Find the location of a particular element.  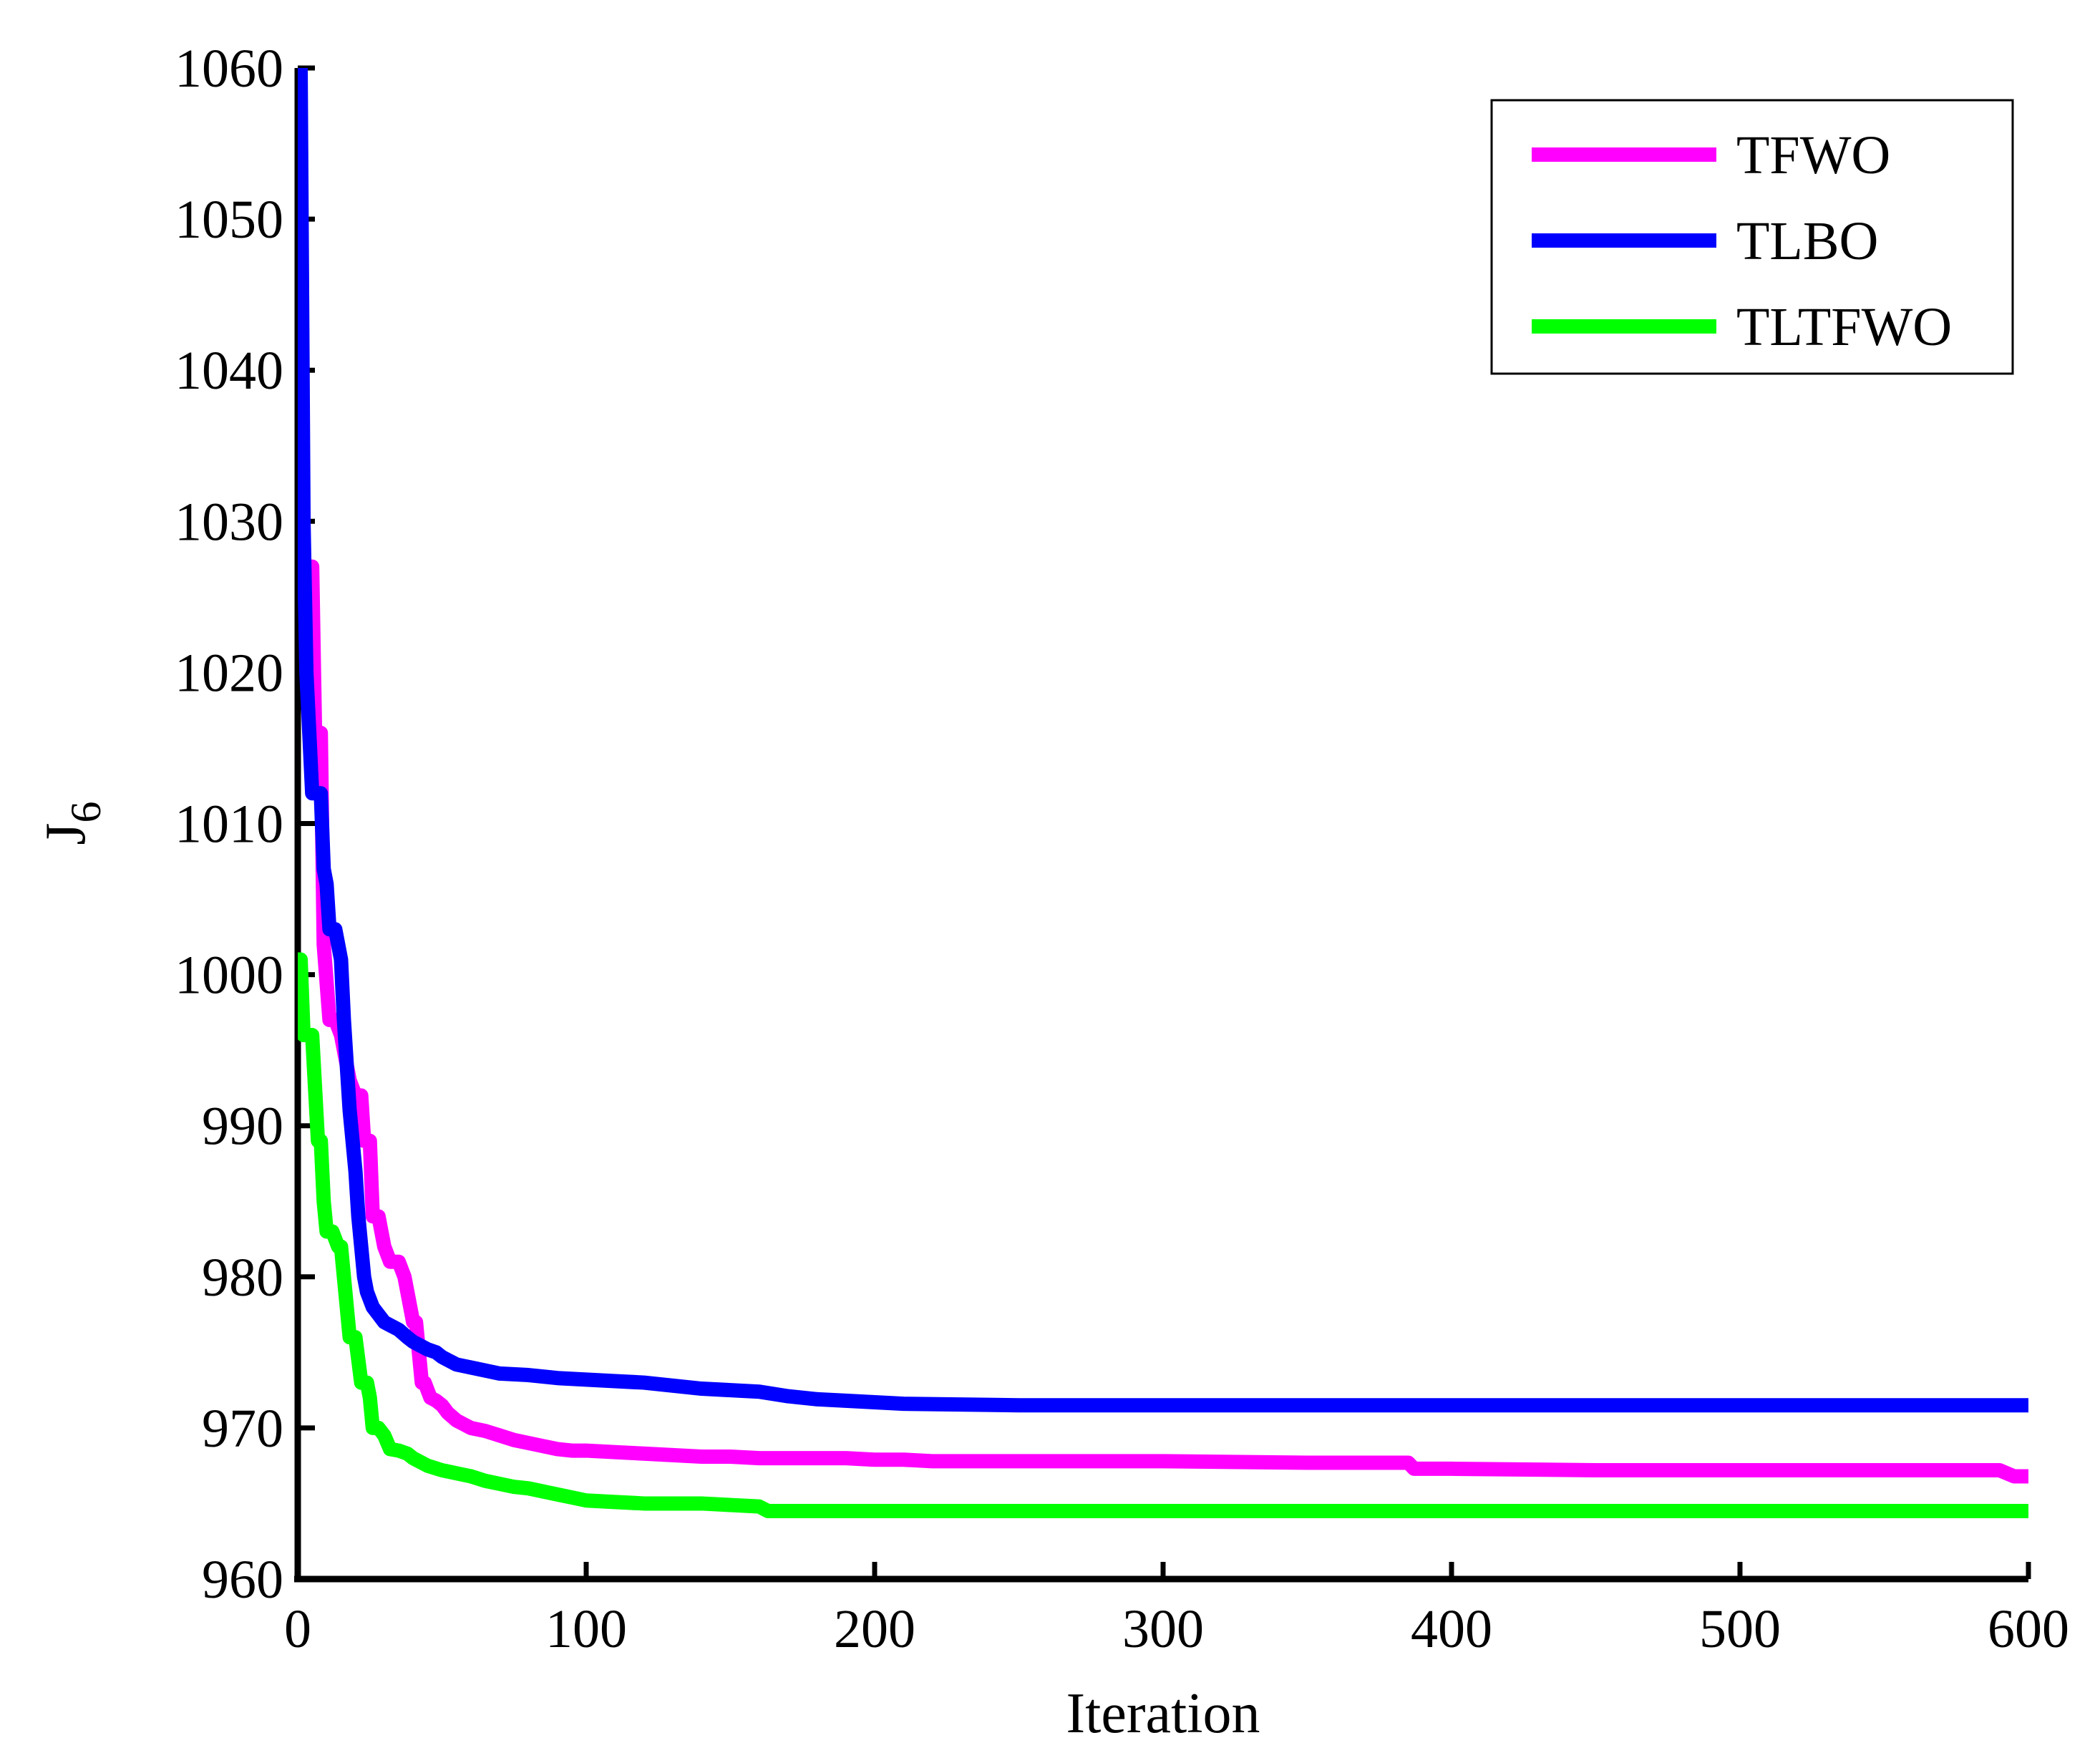

legend-label-tfwo: TFWO is located at coordinates (1813, 155).